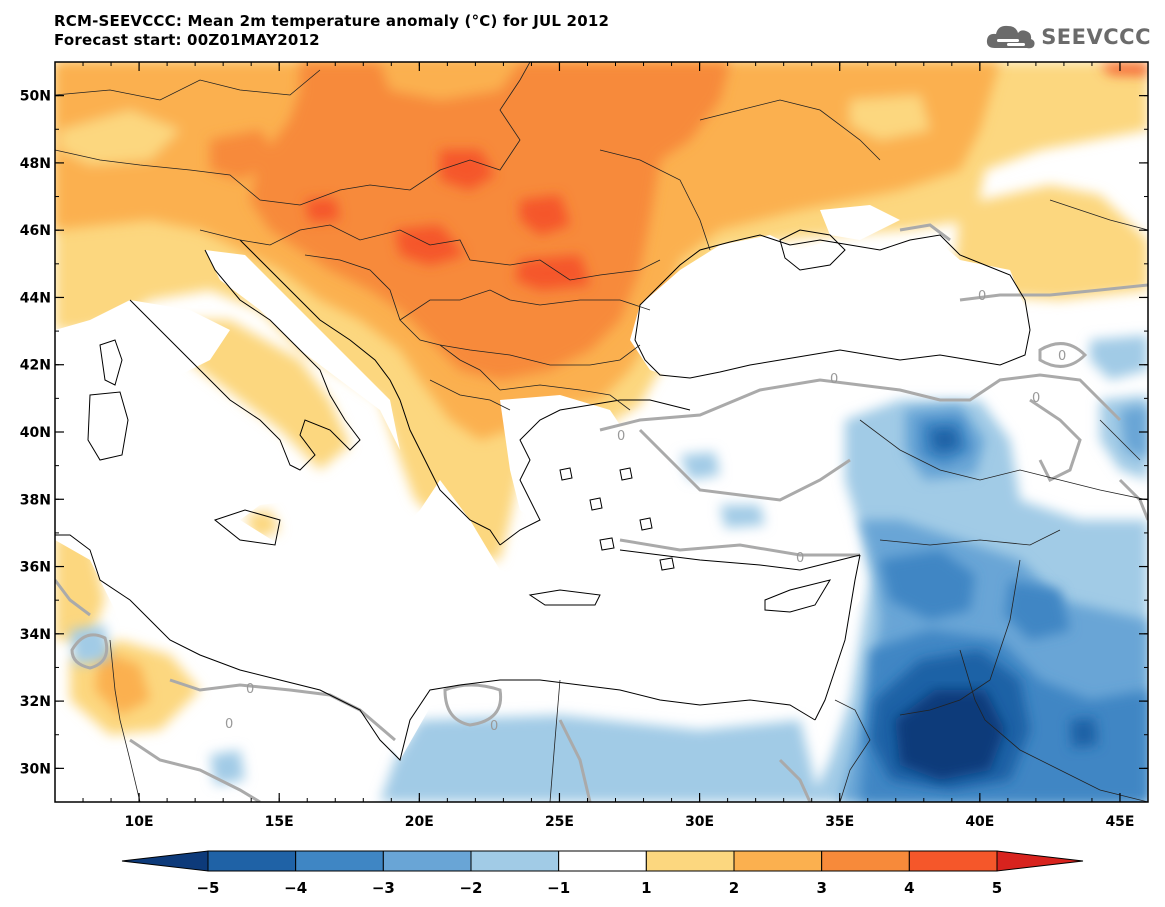 The image size is (1165, 907). I want to click on colorbar-label: −5, so click(207, 888).